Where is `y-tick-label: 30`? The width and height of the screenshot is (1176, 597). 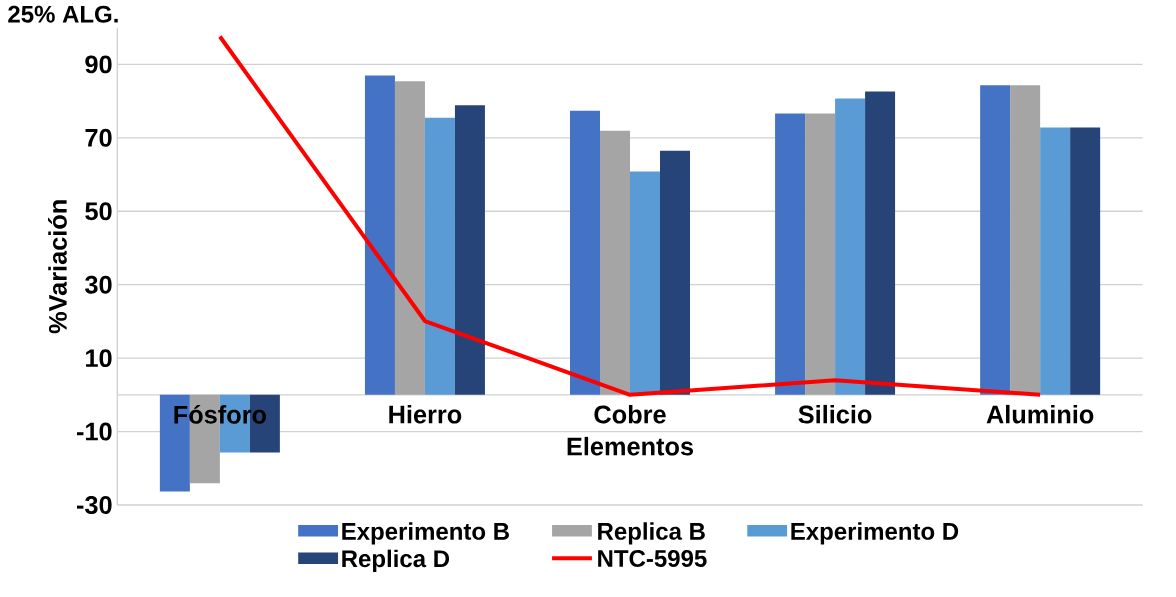 y-tick-label: 30 is located at coordinates (98, 284).